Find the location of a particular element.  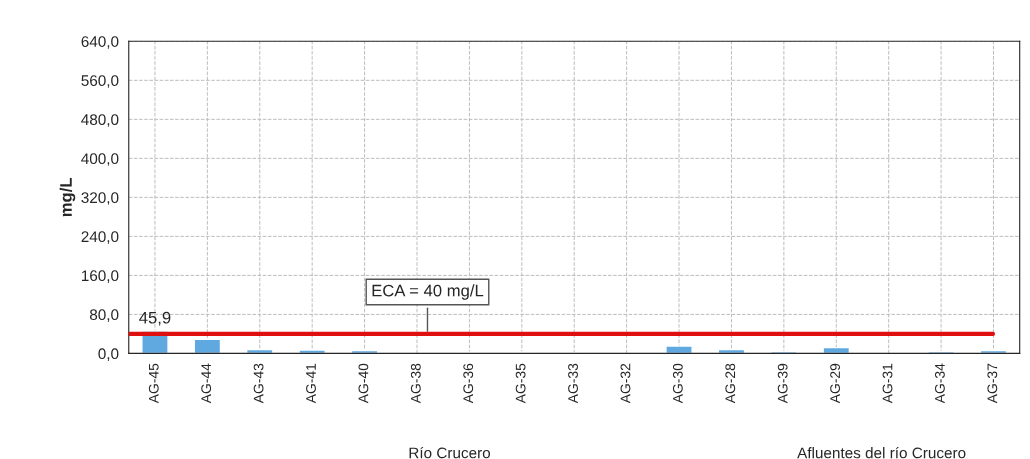

y-tick-label: 320,0 is located at coordinates (100, 198).